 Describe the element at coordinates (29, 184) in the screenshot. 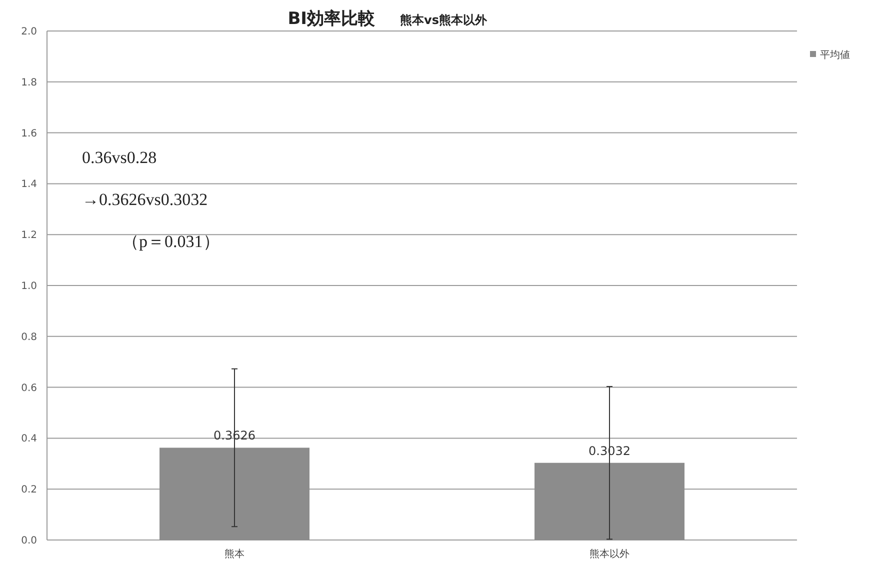

I see `y-tick-label: 1.4` at that location.